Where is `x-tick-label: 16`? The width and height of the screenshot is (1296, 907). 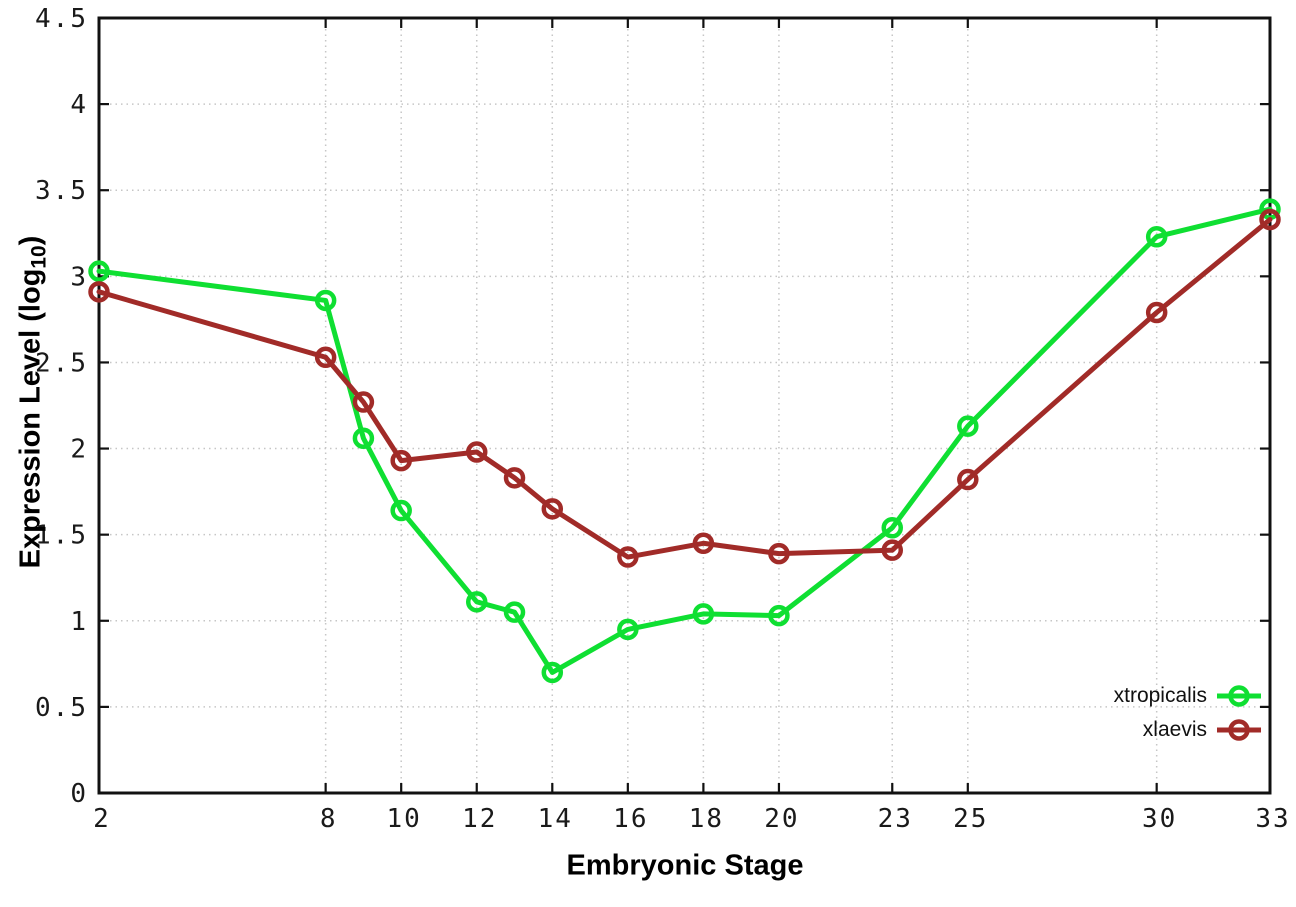
x-tick-label: 16 is located at coordinates (630, 819).